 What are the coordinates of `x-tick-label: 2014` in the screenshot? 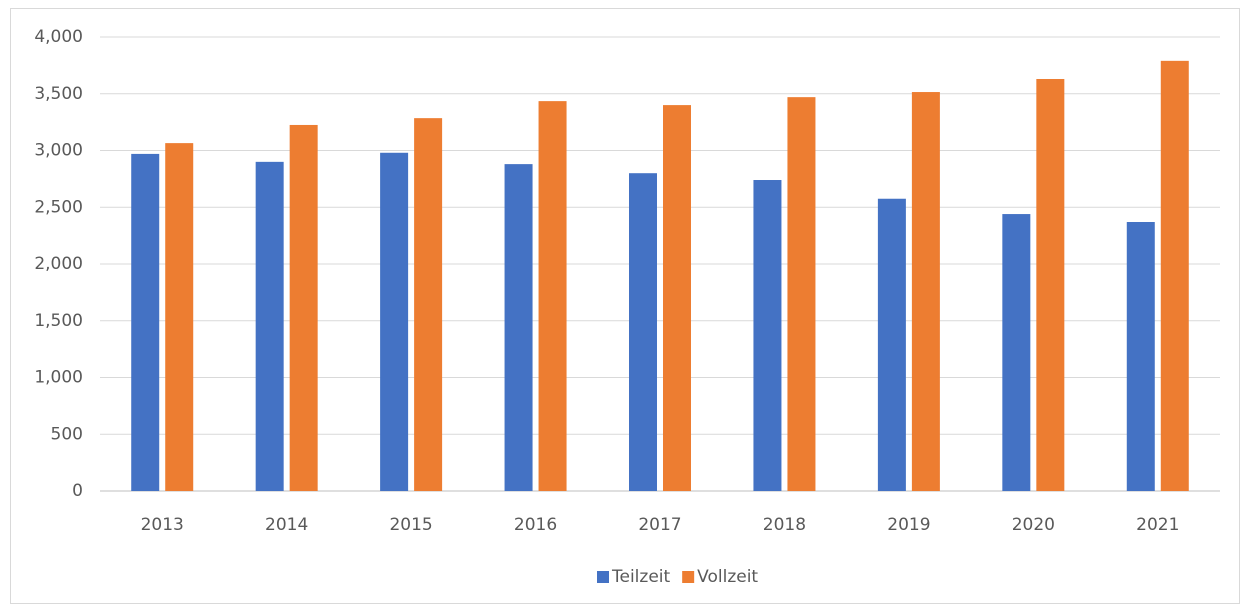 It's located at (286, 525).